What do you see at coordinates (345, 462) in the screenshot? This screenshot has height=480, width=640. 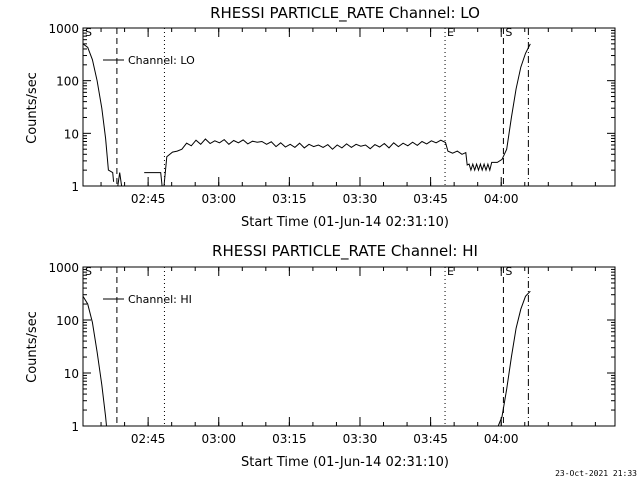 I see `x-axis-label-hi: Start Time (01-Jun-14 02:31:10)` at bounding box center [345, 462].